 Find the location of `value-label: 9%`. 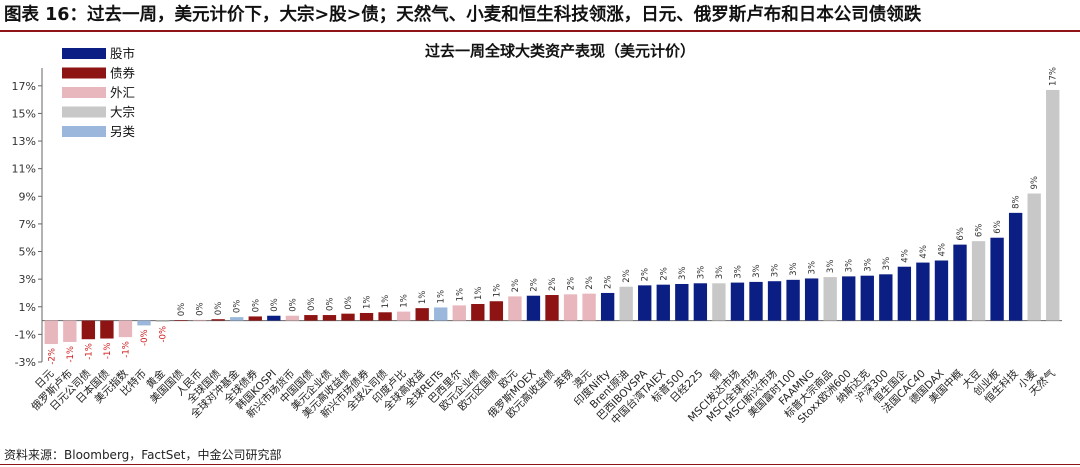

value-label: 9% is located at coordinates (1035, 183).